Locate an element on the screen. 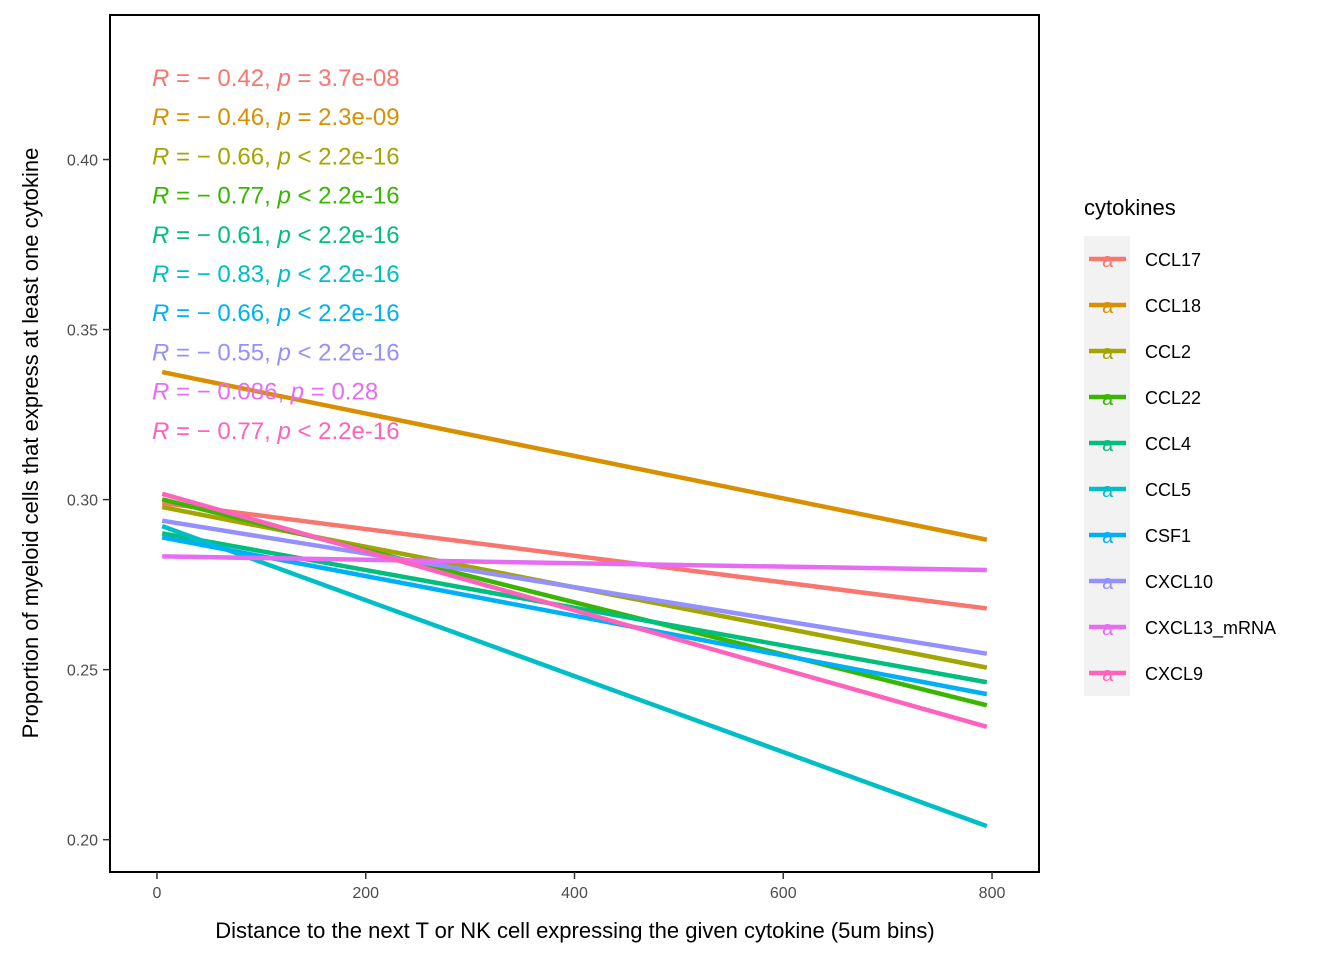 The height and width of the screenshot is (960, 1344). y-tick-label: 0.30 is located at coordinates (82, 501).